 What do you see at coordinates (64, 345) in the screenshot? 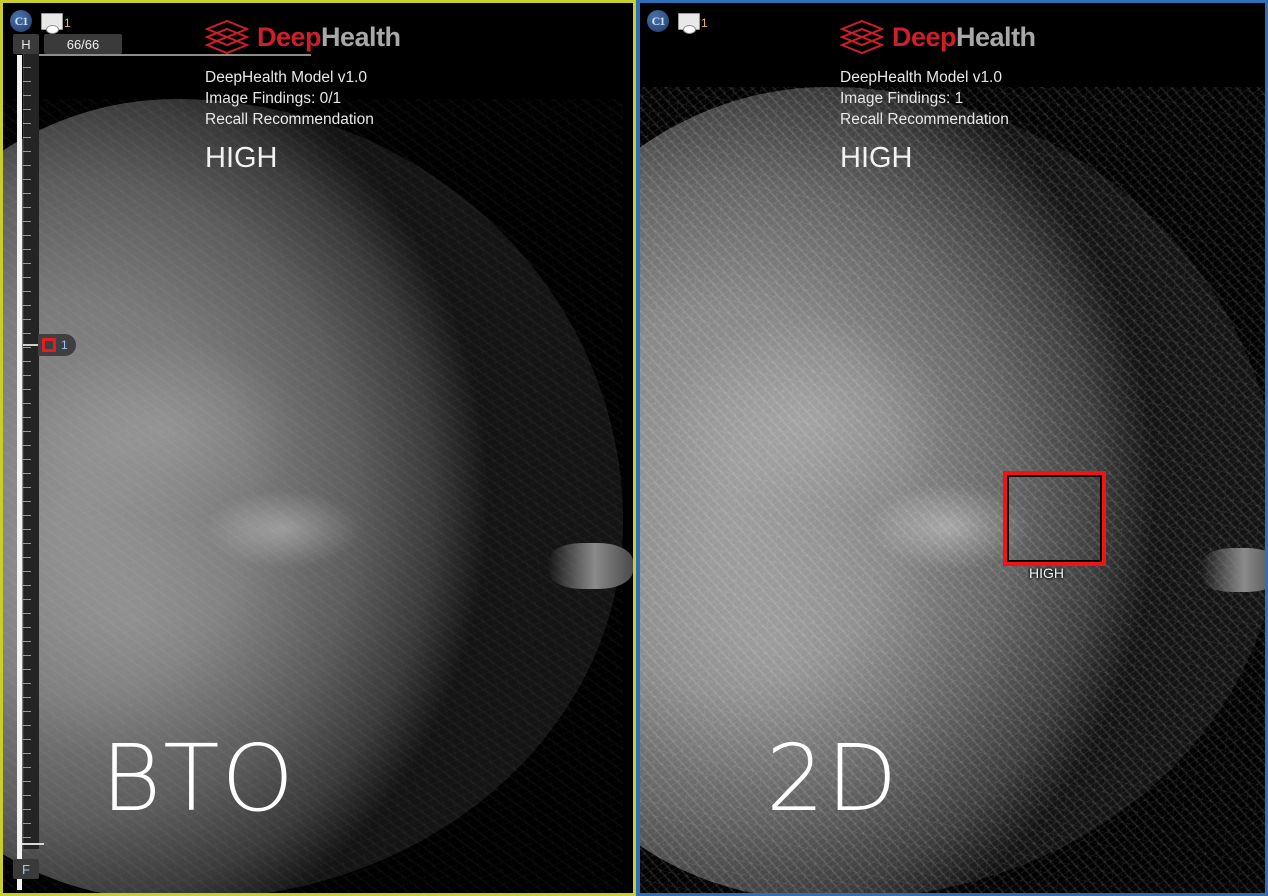
I see `finding-marker-number: 1` at bounding box center [64, 345].